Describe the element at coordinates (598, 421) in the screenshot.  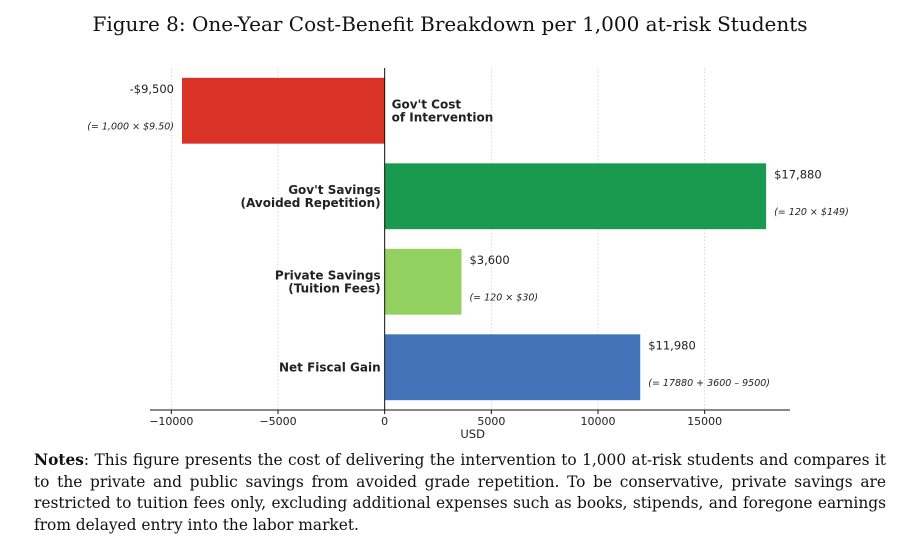
I see `x-tick-label-4: 10000` at that location.